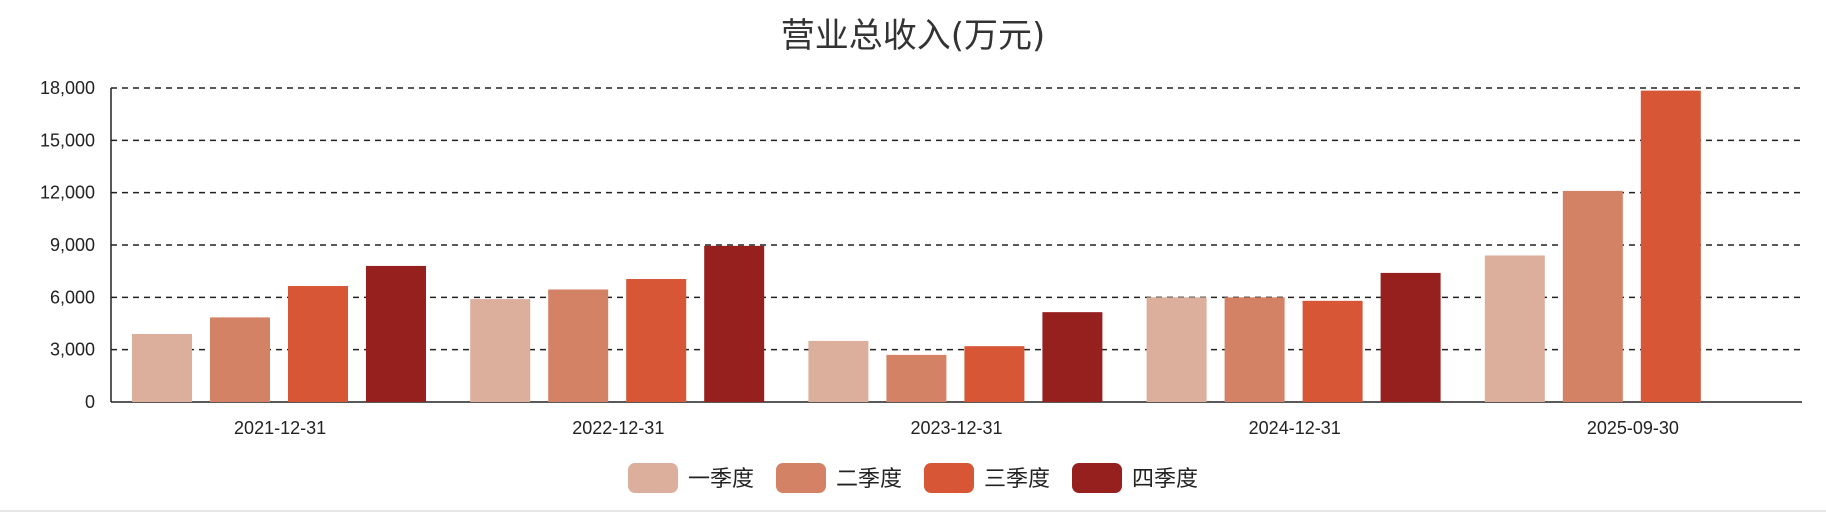 This screenshot has width=1826, height=514. What do you see at coordinates (1633, 428) in the screenshot?
I see `x-tick-label: 2025-09-30` at bounding box center [1633, 428].